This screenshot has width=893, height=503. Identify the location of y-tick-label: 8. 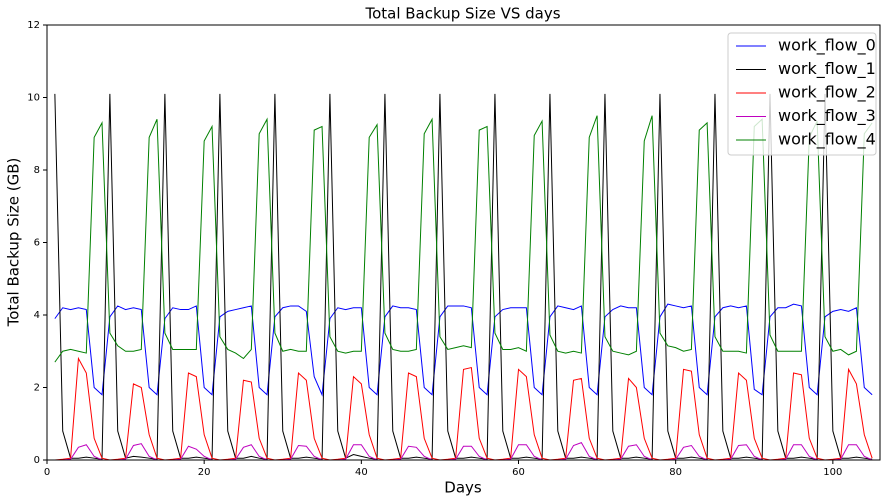
(37, 170).